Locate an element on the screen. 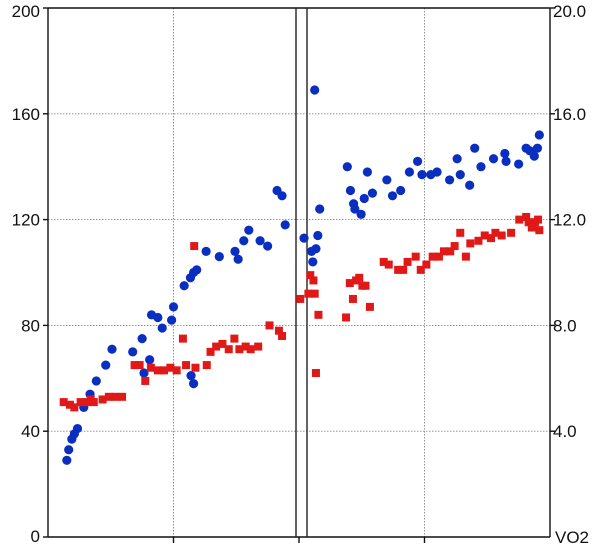  right-axis-label: VO2 is located at coordinates (572, 536).